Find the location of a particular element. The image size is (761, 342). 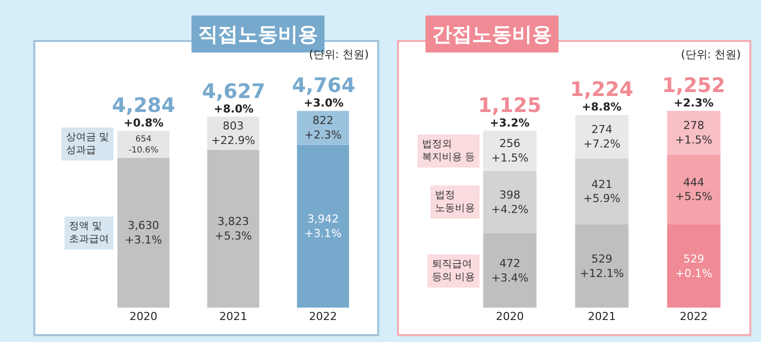

total-label: 4,284 +0.8% is located at coordinates (144, 111).